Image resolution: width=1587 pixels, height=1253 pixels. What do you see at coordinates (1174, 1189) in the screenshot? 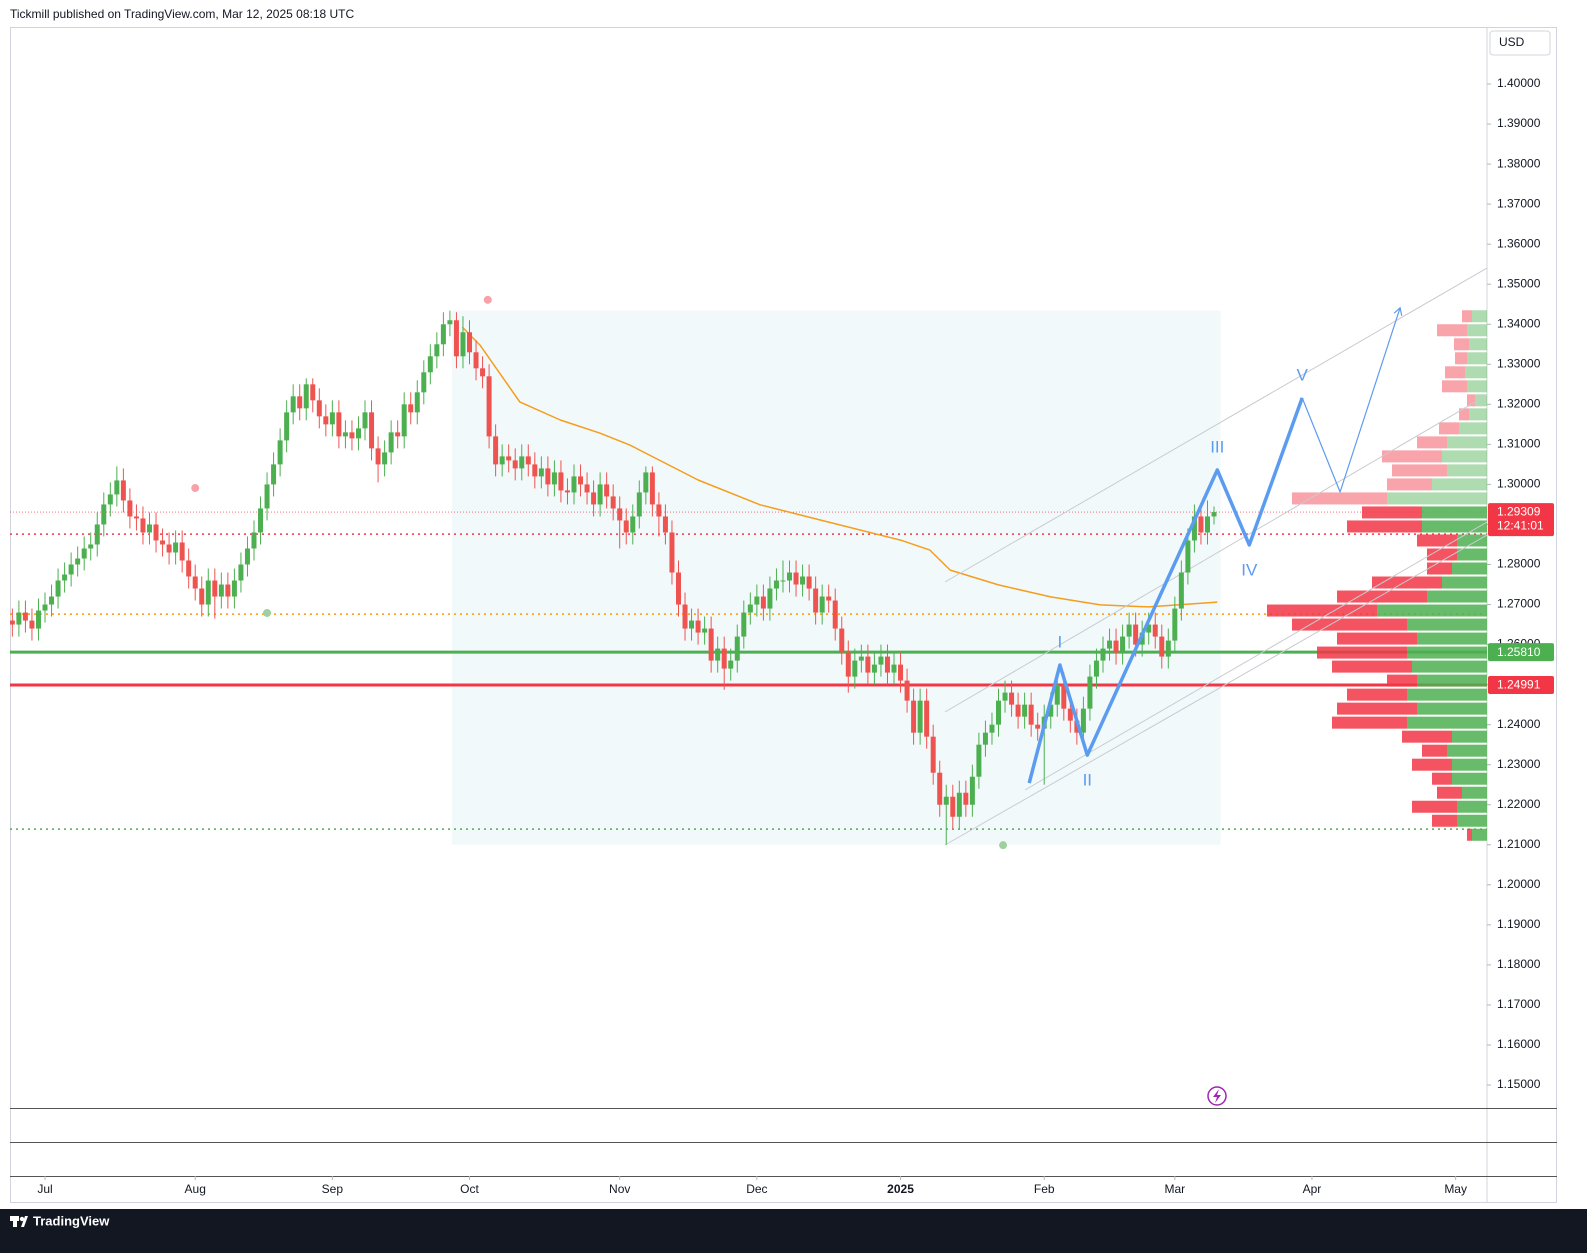
I see `x-tick-label: Mar` at bounding box center [1174, 1189].